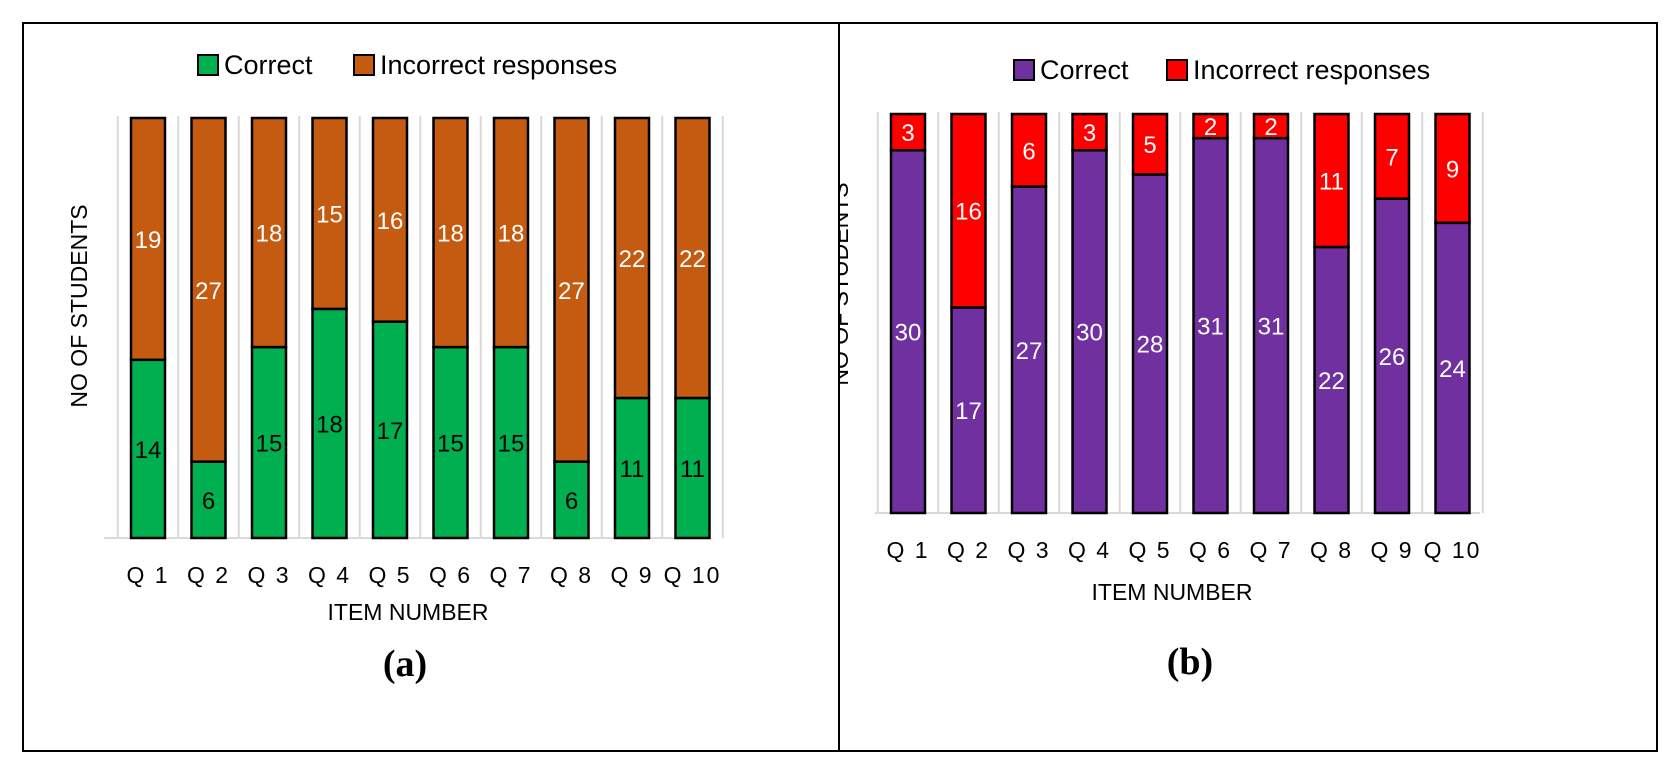  I want to click on legend-a-label-incorrect: Incorrect responses, so click(498, 65).